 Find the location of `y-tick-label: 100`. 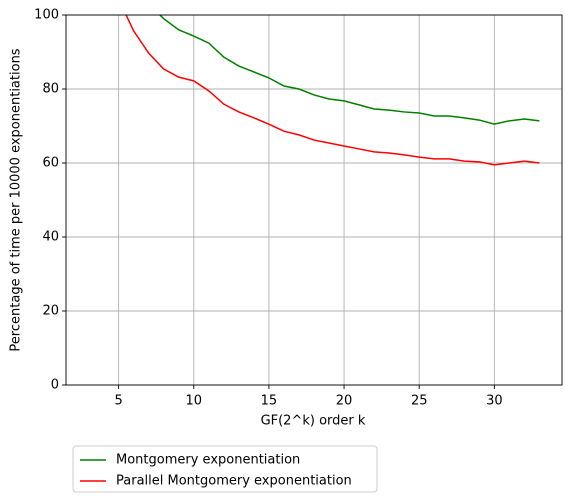

y-tick-label: 100 is located at coordinates (46, 15).